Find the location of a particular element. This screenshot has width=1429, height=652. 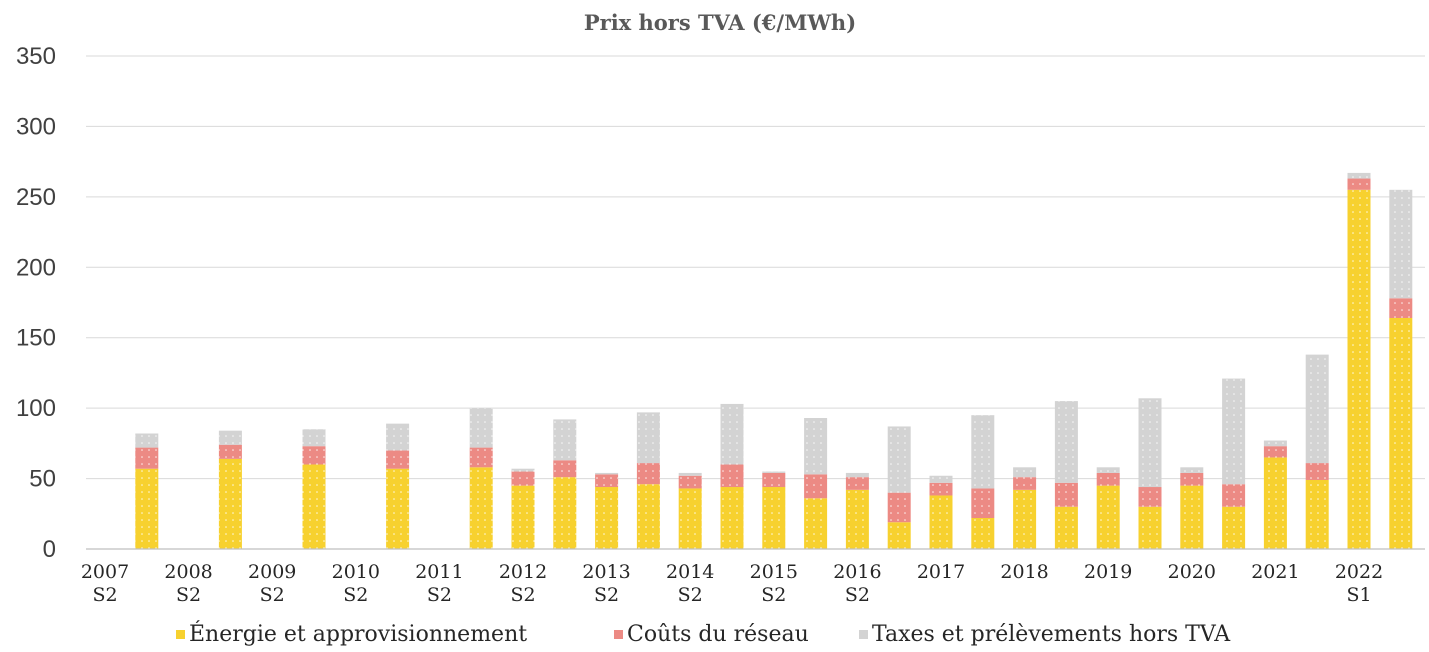

x-tick-label-year: 2017 is located at coordinates (941, 572).